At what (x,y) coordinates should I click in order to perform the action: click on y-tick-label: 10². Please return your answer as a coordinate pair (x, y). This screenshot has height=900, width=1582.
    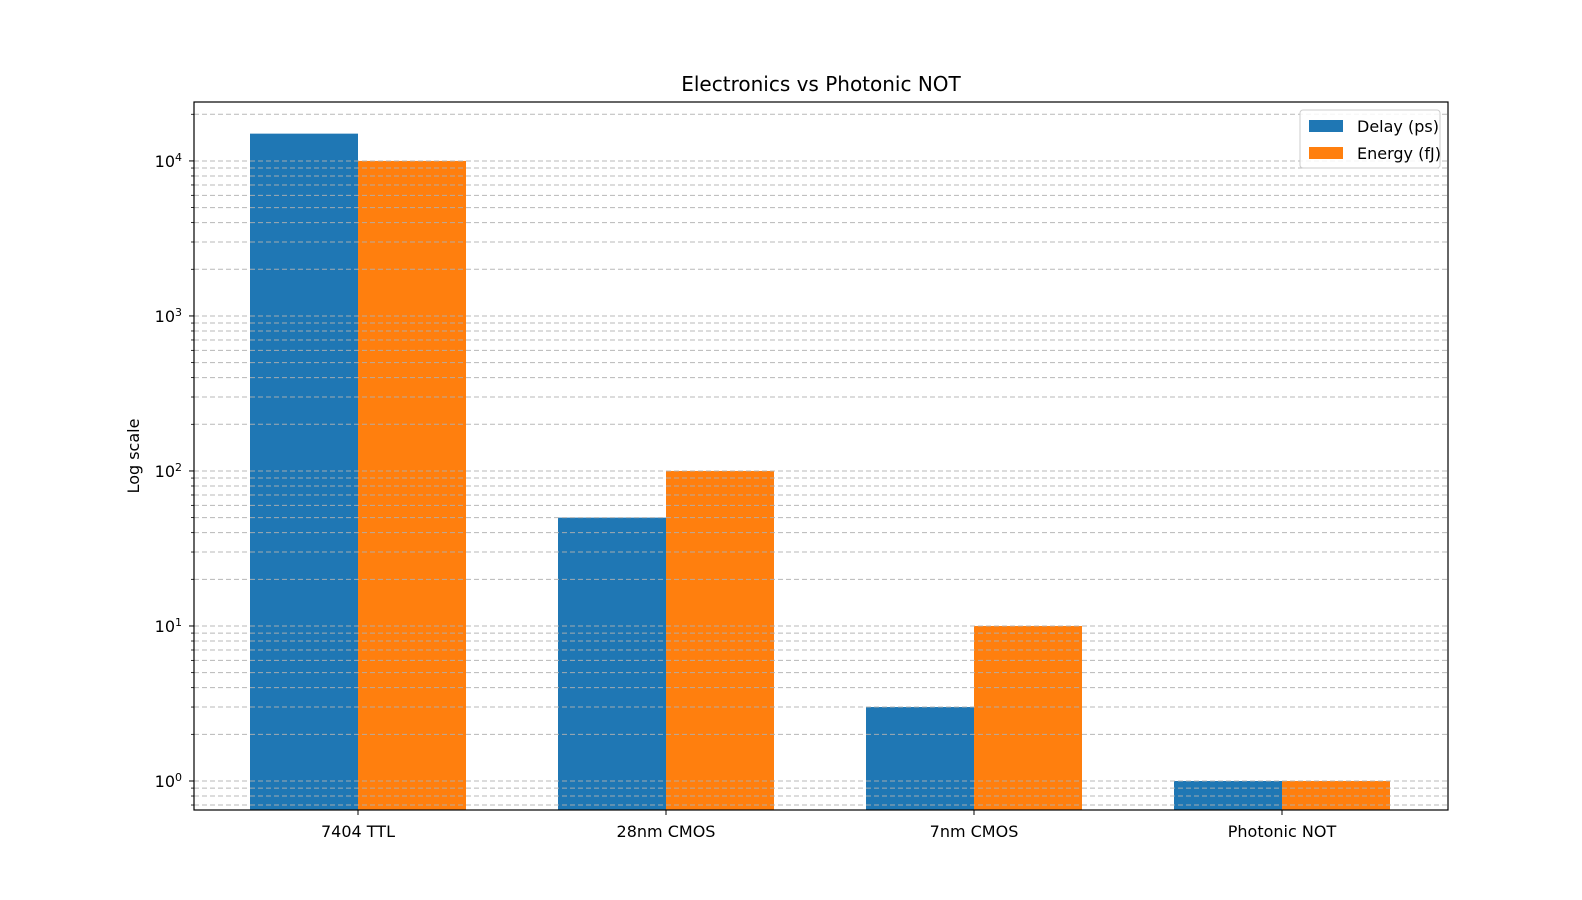
    Looking at the image, I should click on (168, 470).